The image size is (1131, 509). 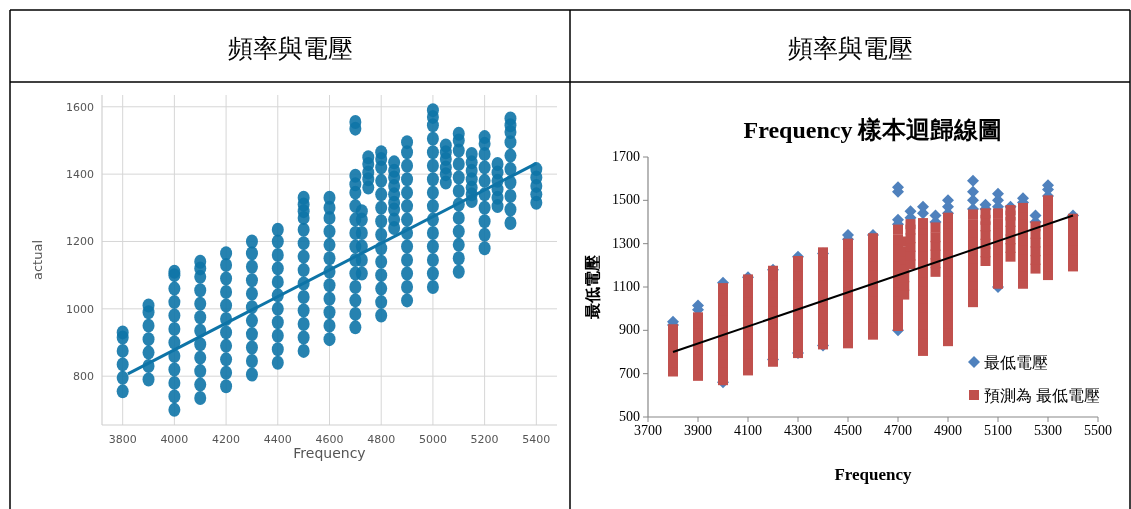 I want to click on x-tick-label: 4200, so click(x=226, y=439).